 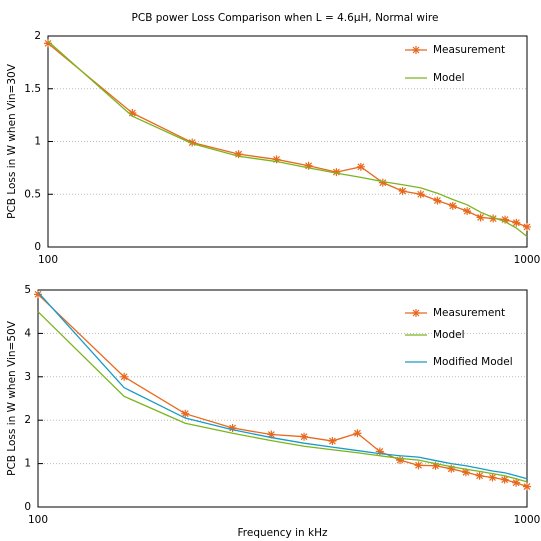 What do you see at coordinates (27, 333) in the screenshot?
I see `y-tick-label: 4` at bounding box center [27, 333].